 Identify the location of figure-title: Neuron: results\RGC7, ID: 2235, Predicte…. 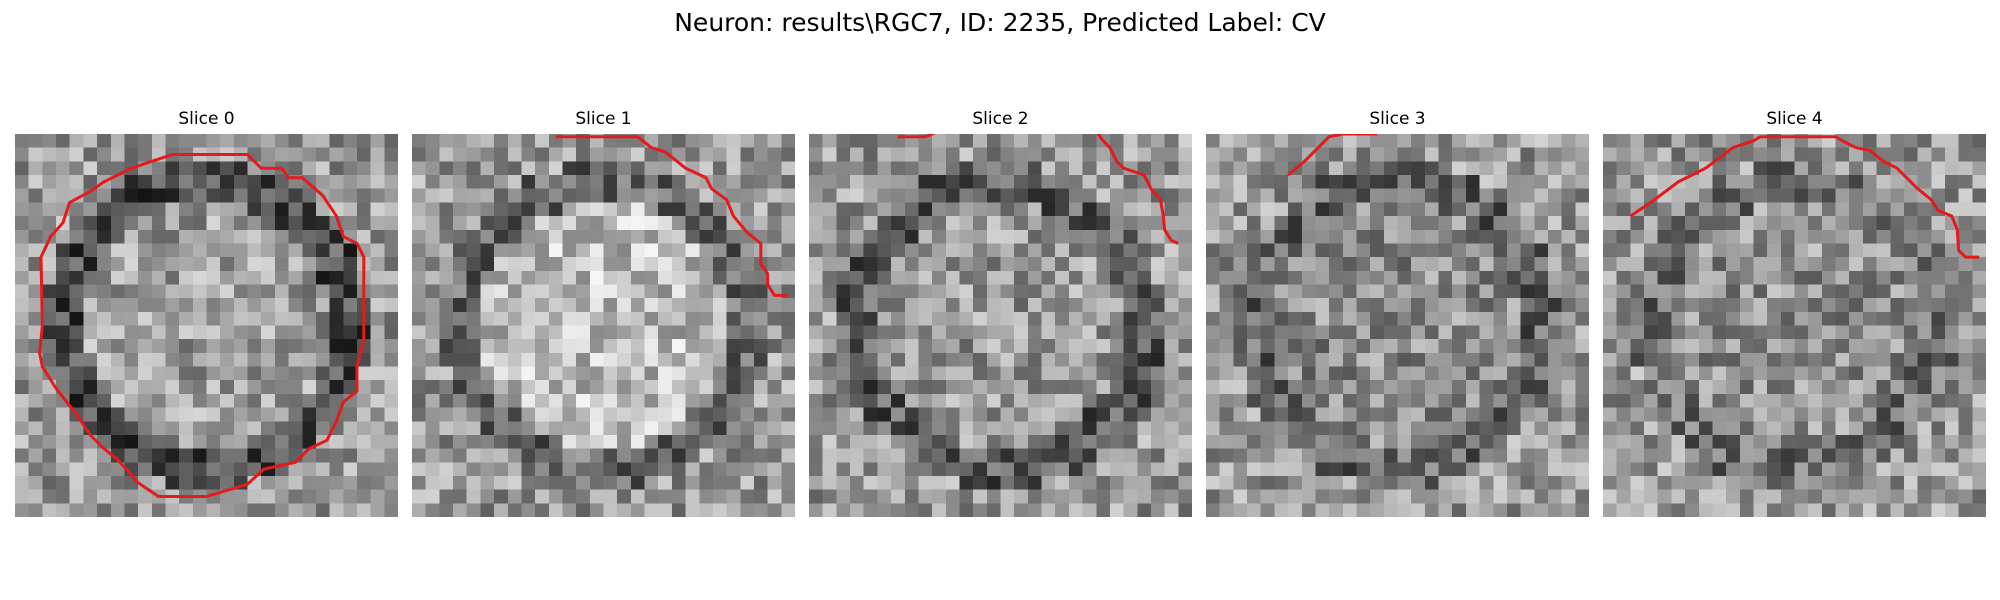
(1000, 22).